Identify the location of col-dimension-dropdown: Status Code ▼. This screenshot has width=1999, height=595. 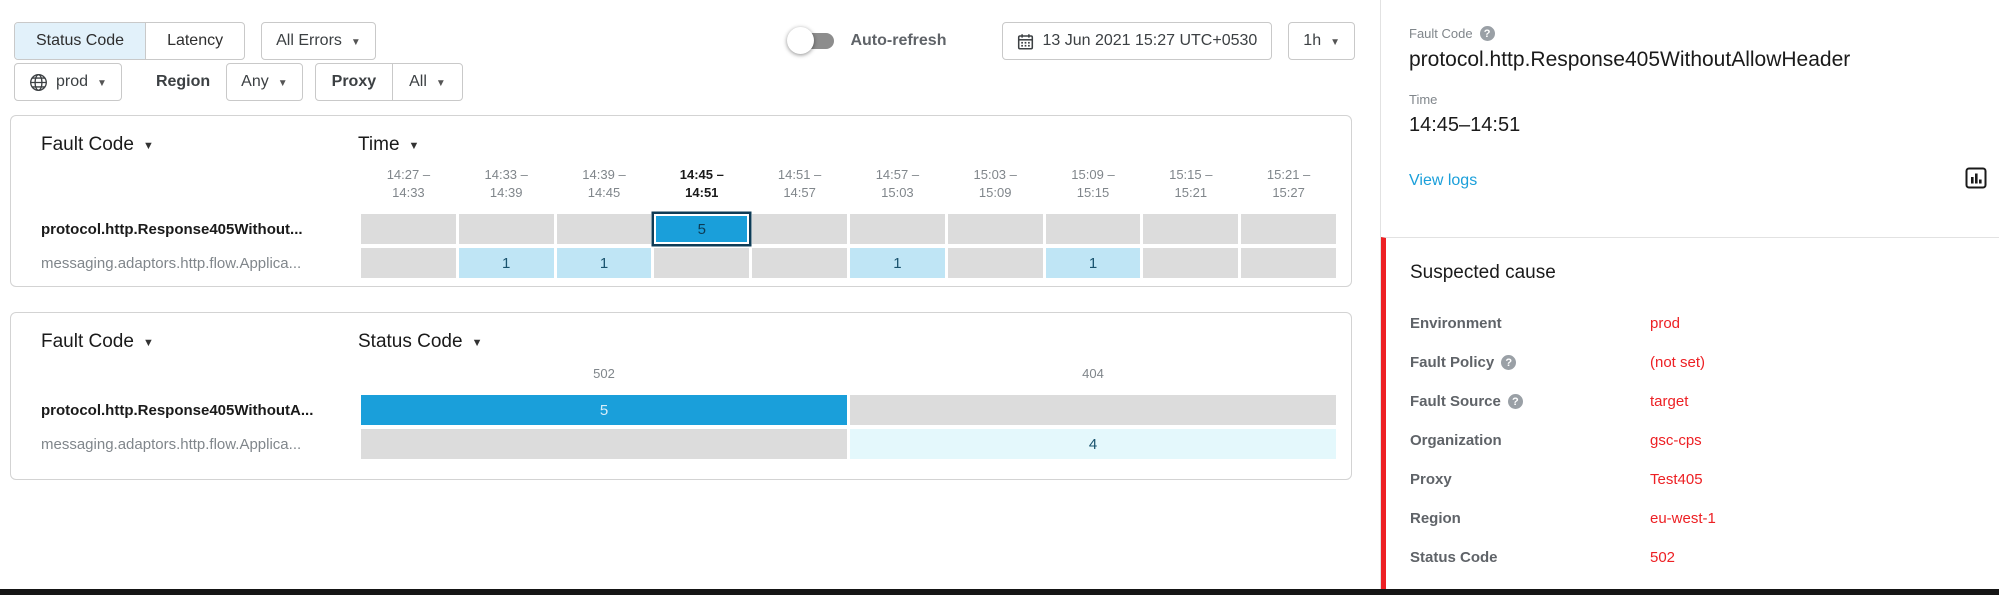
(420, 342).